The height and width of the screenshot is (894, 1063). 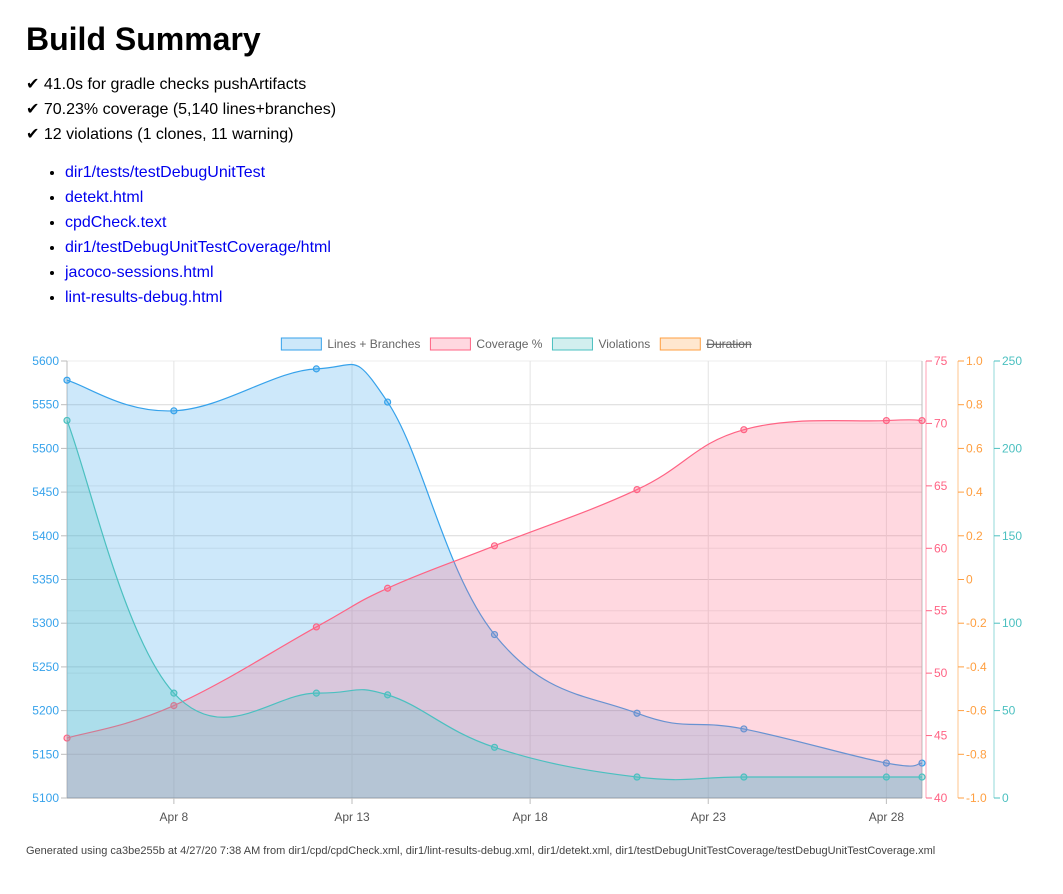 What do you see at coordinates (301, 344) in the screenshot?
I see `legend-swatch-lines` at bounding box center [301, 344].